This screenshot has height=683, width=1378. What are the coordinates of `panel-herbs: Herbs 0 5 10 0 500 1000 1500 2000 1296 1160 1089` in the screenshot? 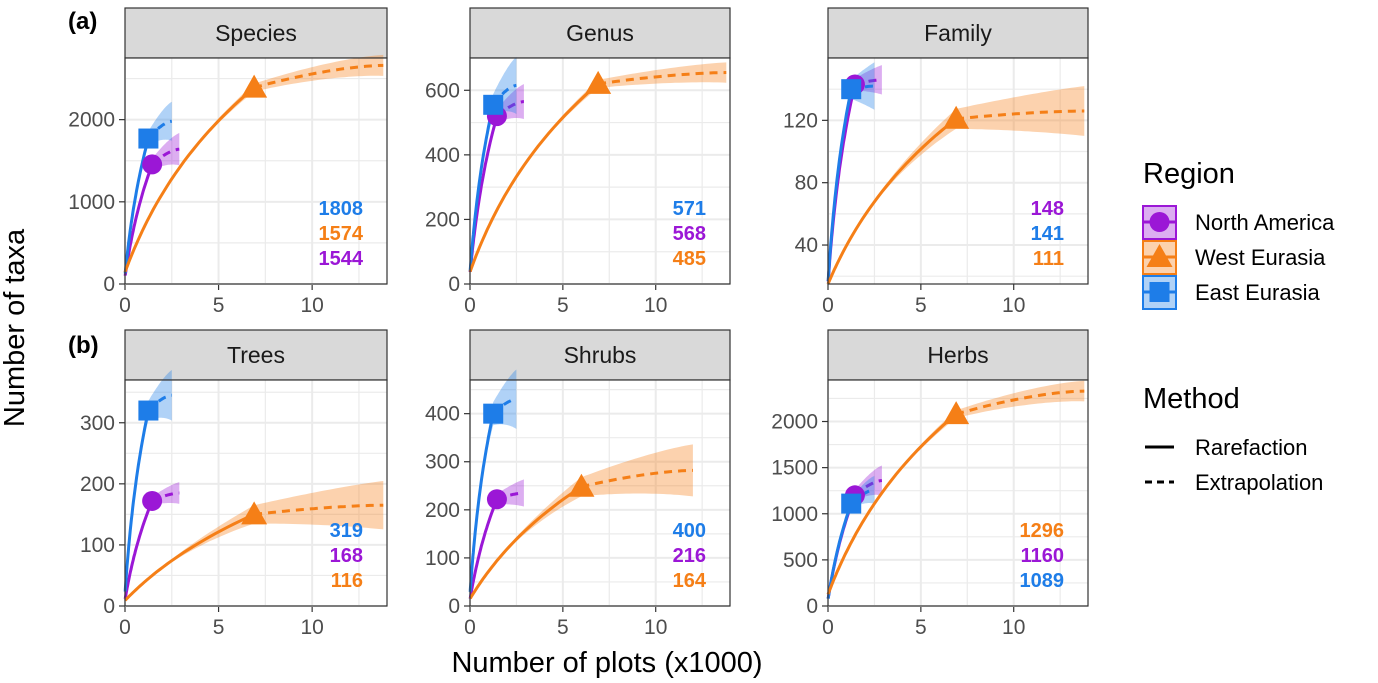 It's located at (930, 484).